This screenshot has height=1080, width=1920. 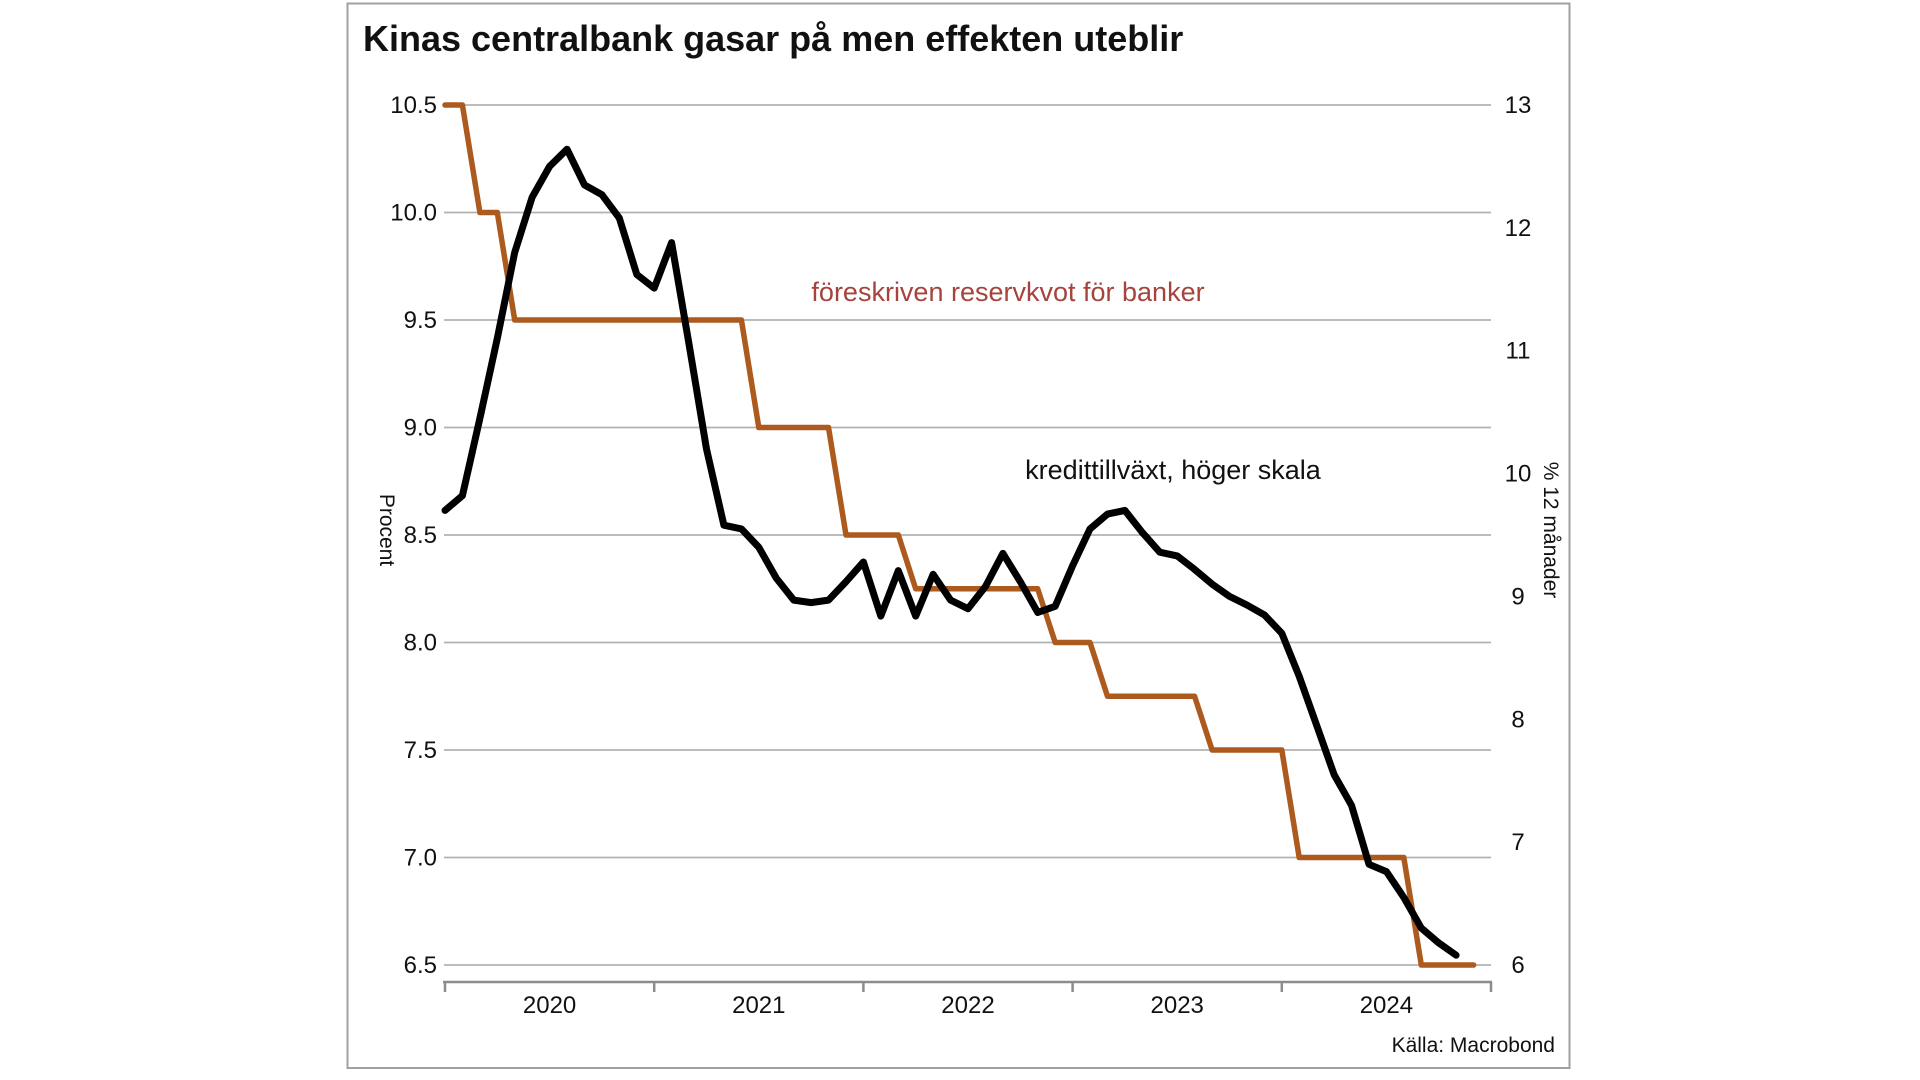 I want to click on y-right-tick-label-9: 9, so click(x=1517, y=596).